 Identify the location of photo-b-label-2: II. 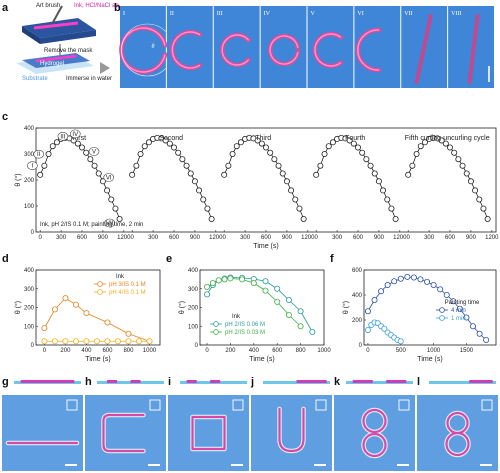
(172, 14).